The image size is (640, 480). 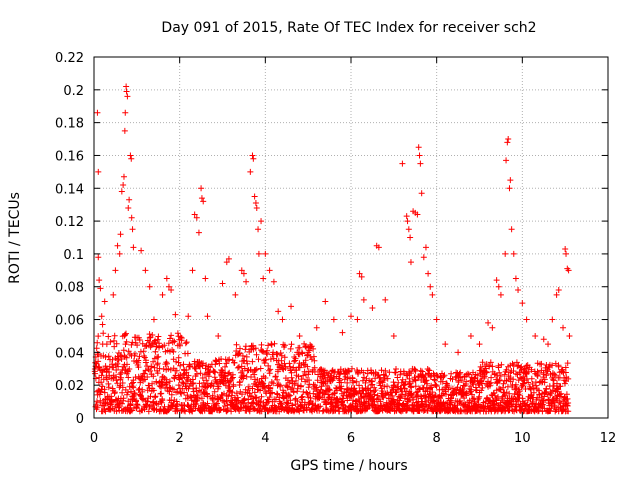 I want to click on y-tick-label: 0, so click(x=80, y=419).